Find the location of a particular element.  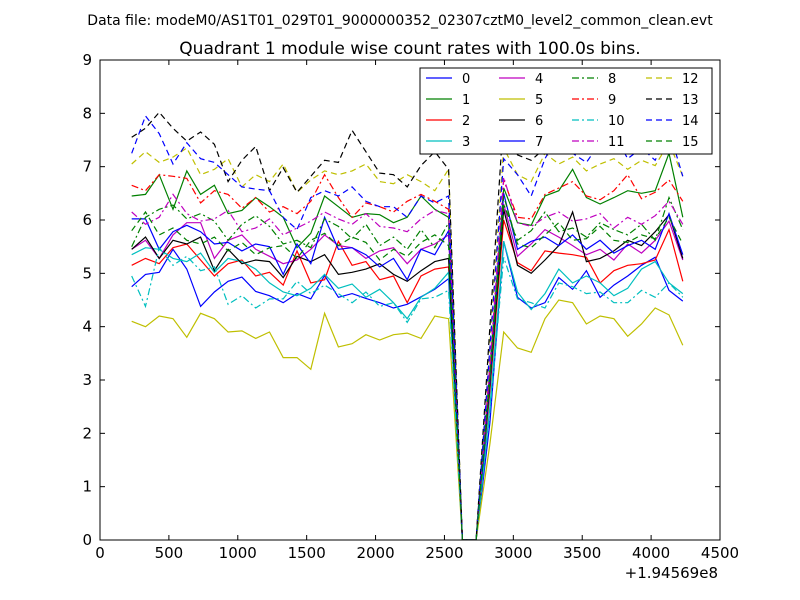

legend-label-5: 5 is located at coordinates (539, 100).